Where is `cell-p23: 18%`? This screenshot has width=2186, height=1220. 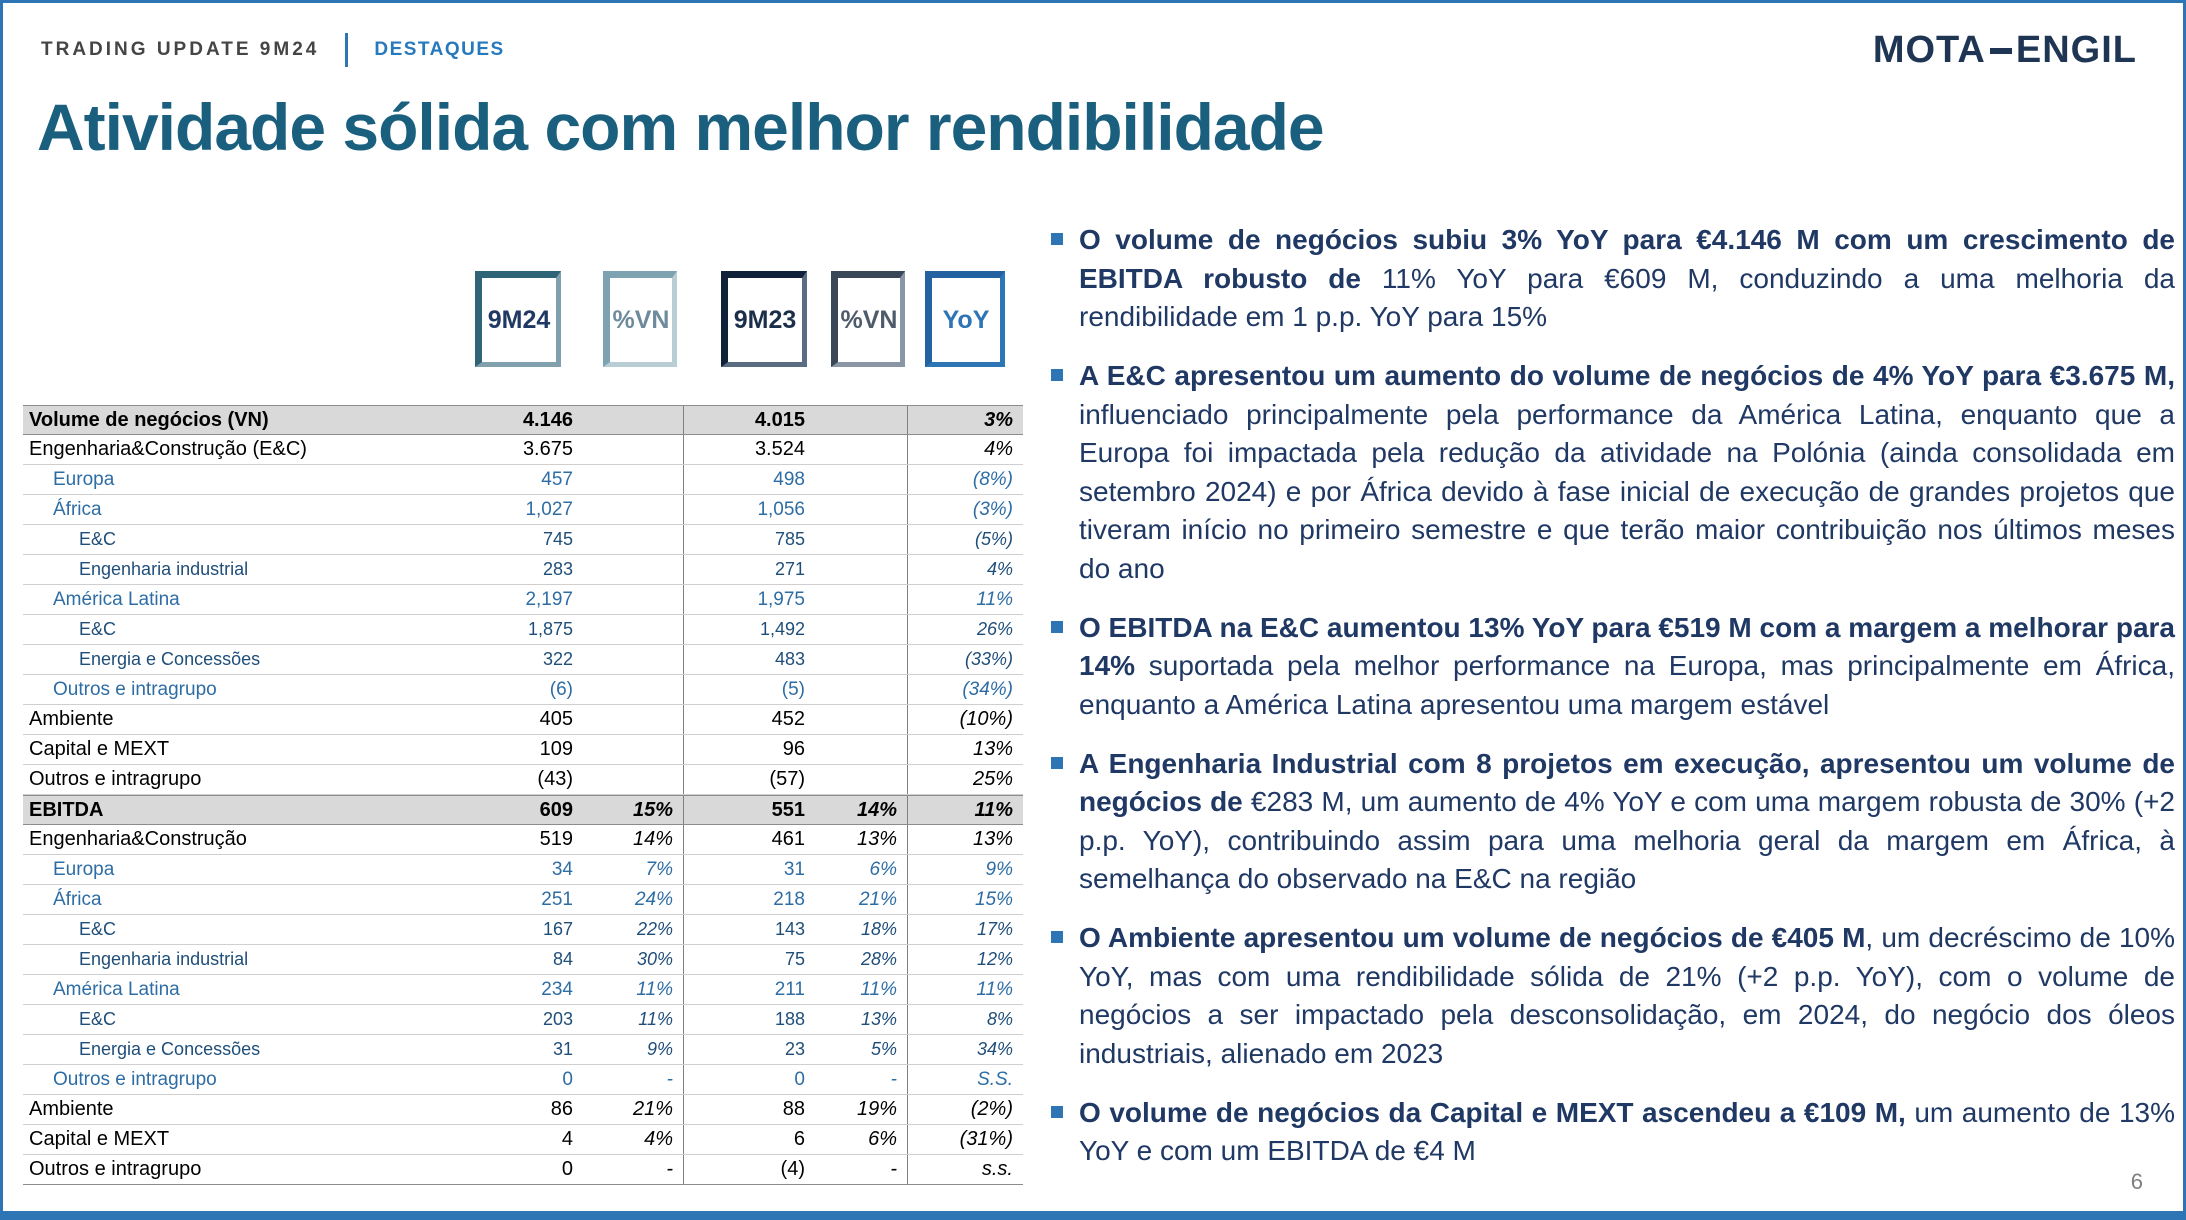
cell-p23: 18% is located at coordinates (878, 929).